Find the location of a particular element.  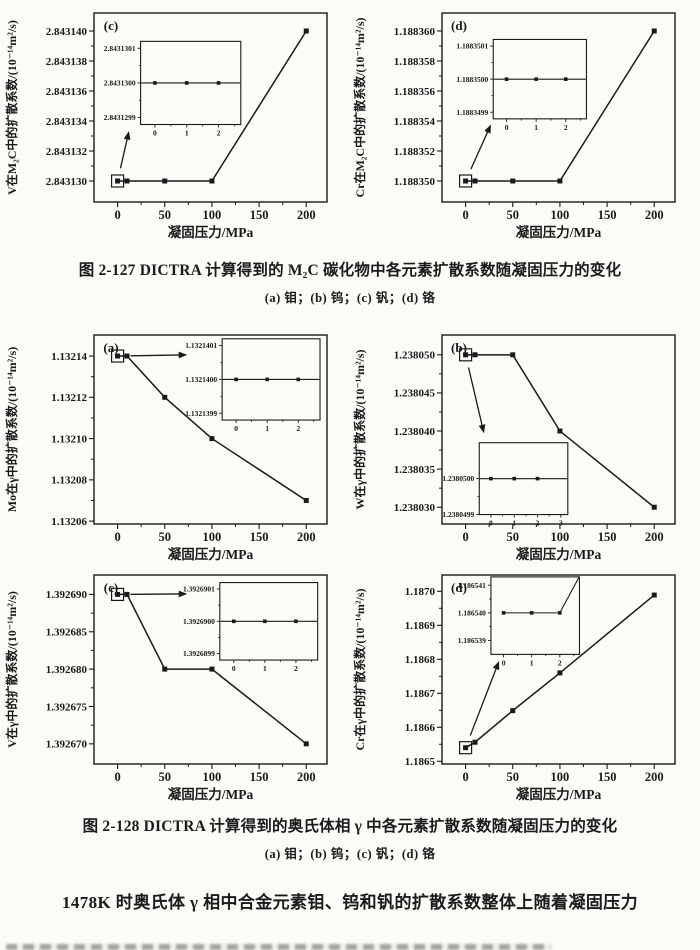

svg-text: (b) is located at coordinates (459, 347).